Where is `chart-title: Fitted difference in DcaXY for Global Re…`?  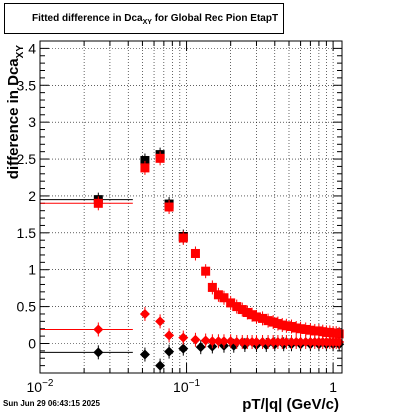 chart-title: Fitted difference in DcaXY for Global Re… is located at coordinates (155, 19).